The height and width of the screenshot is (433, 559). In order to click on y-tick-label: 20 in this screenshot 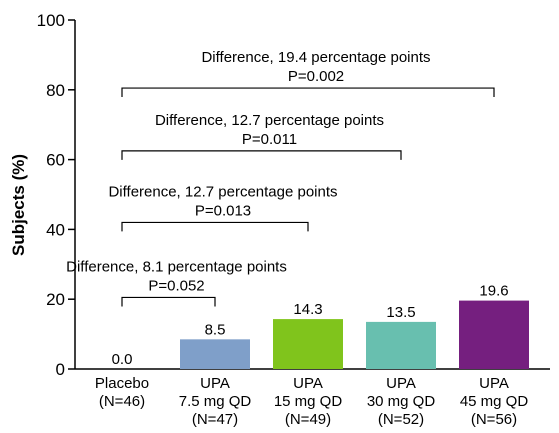, I will do `click(55, 299)`.